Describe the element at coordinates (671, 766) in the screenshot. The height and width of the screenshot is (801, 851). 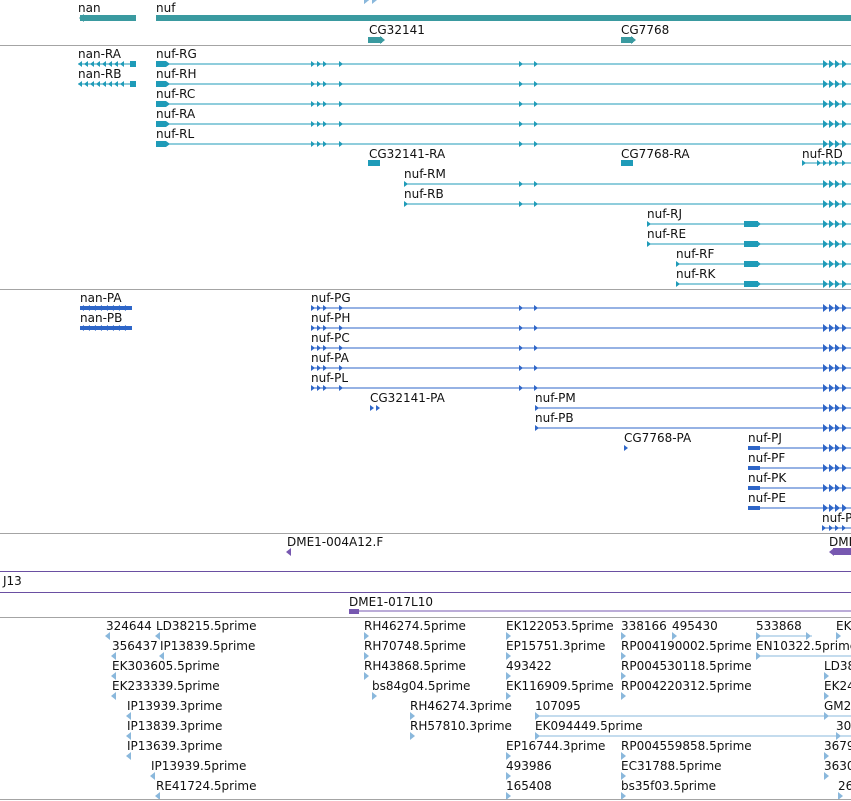
I see `est-label: EC31788.5prime` at that location.